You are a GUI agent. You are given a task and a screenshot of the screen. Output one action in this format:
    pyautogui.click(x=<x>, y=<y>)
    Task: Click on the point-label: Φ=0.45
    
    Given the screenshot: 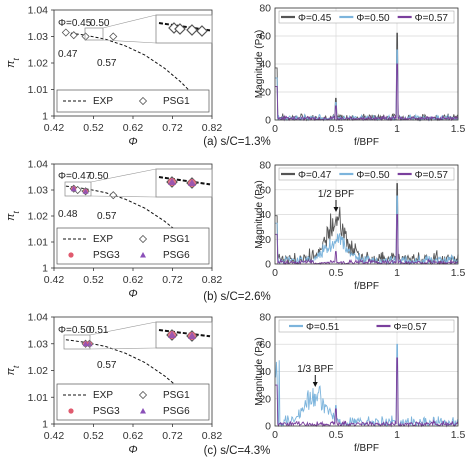 What is the action you would take?
    pyautogui.click(x=75, y=23)
    